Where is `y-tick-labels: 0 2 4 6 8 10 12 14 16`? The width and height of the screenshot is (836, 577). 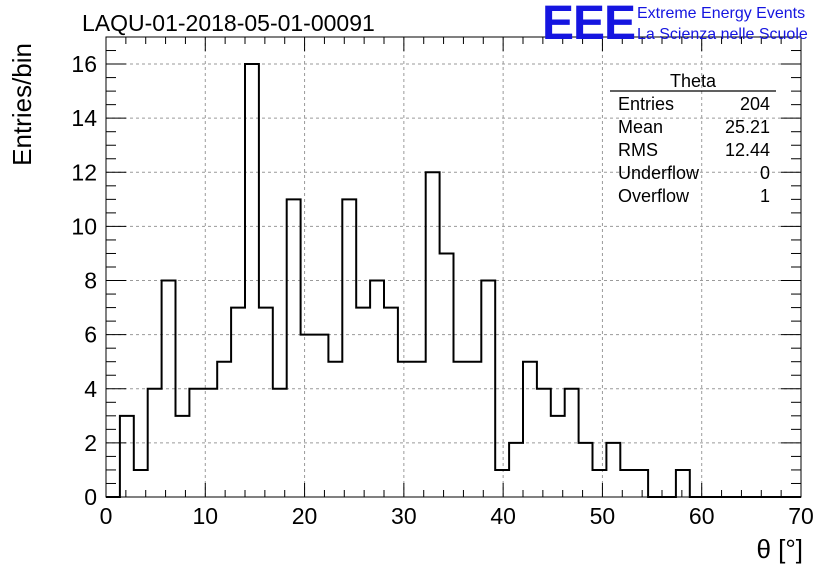 y-tick-labels: 0 2 4 6 8 10 12 14 16 is located at coordinates (84, 280).